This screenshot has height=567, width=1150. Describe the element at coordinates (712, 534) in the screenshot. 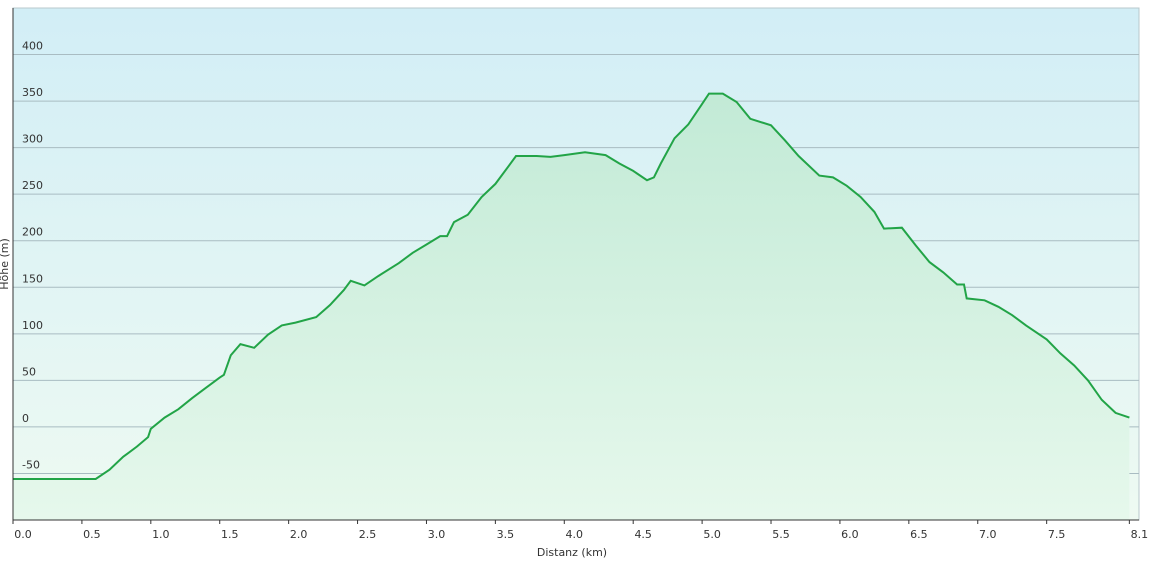

I see `x-tick-label: 5.0` at that location.